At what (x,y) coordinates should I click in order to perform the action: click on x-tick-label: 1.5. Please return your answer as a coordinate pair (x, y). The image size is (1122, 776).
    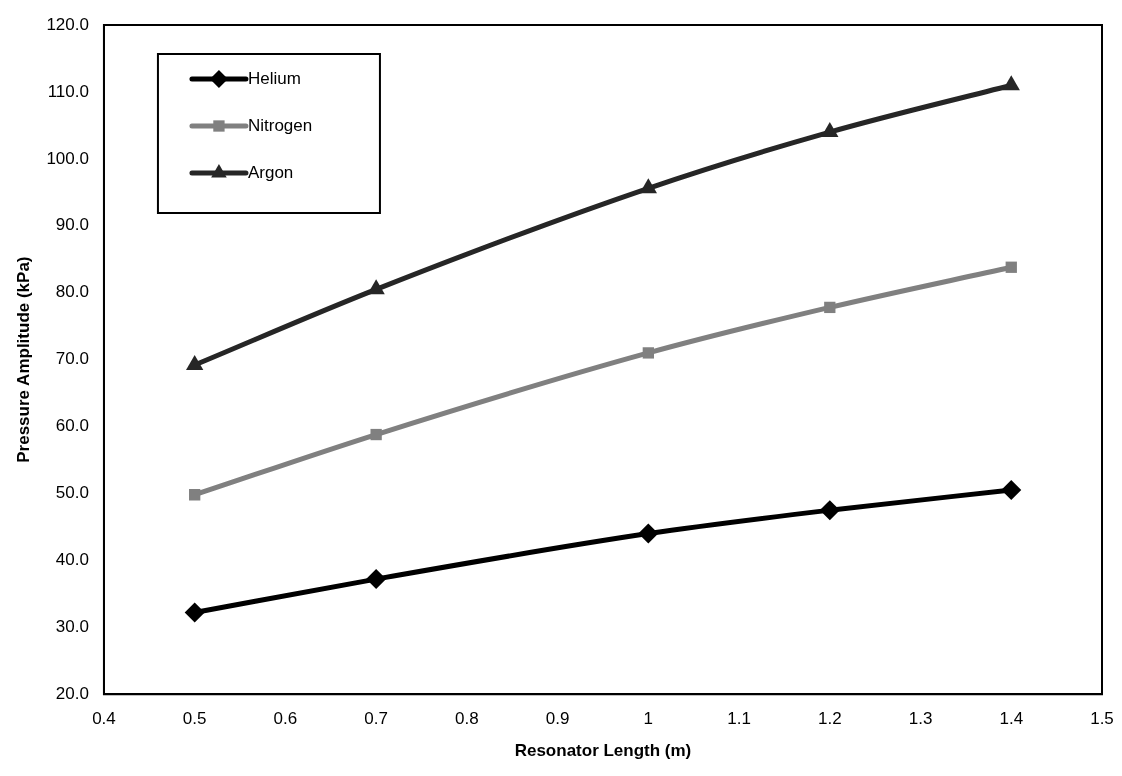
    Looking at the image, I should click on (1102, 719).